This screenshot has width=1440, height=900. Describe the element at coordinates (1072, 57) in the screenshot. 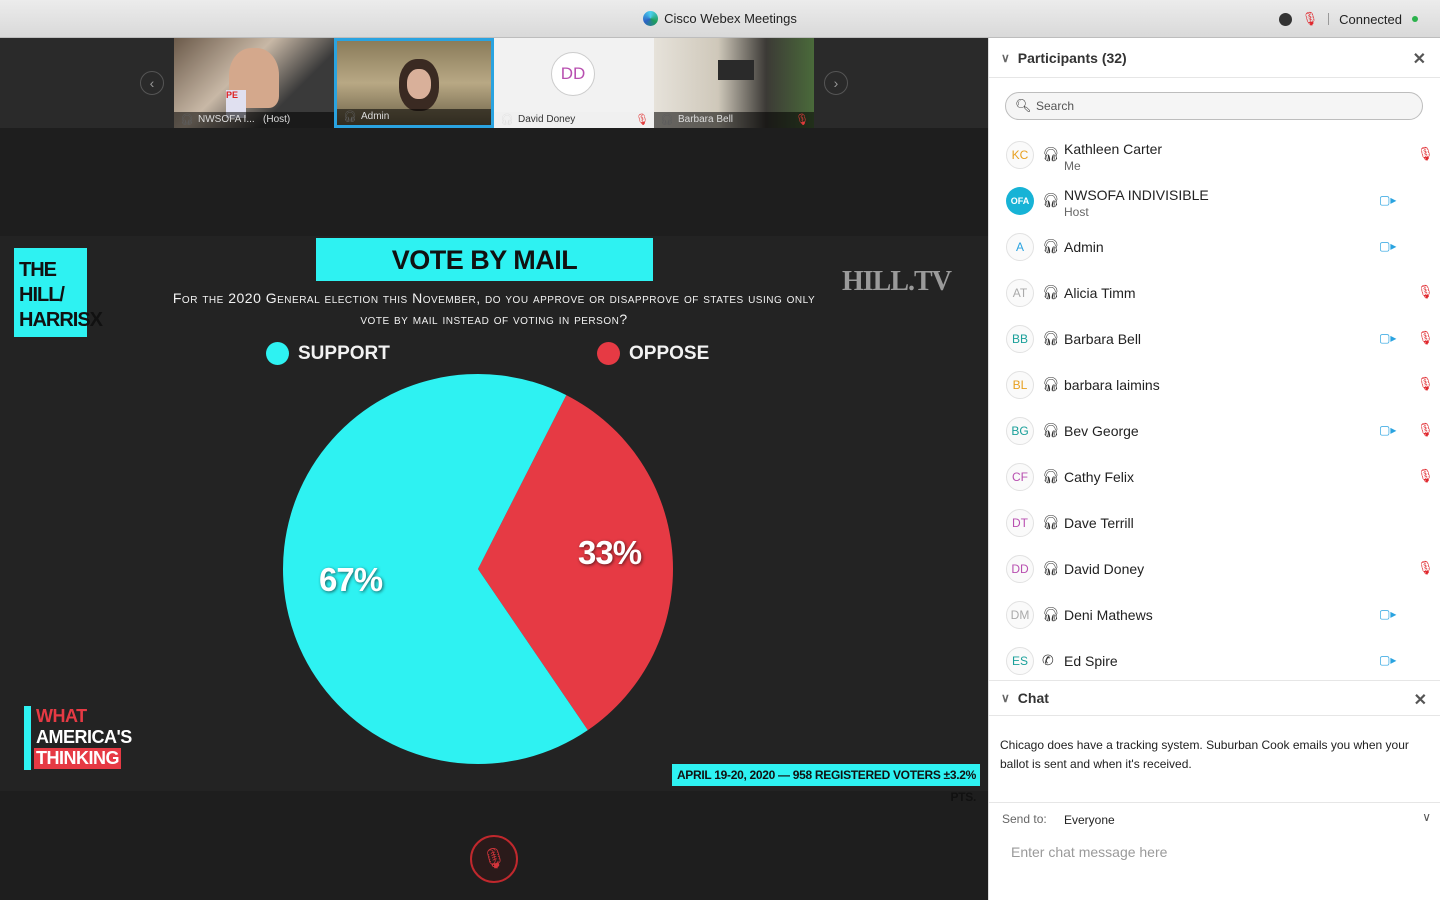

I see `participants-title: Participants (32)` at that location.